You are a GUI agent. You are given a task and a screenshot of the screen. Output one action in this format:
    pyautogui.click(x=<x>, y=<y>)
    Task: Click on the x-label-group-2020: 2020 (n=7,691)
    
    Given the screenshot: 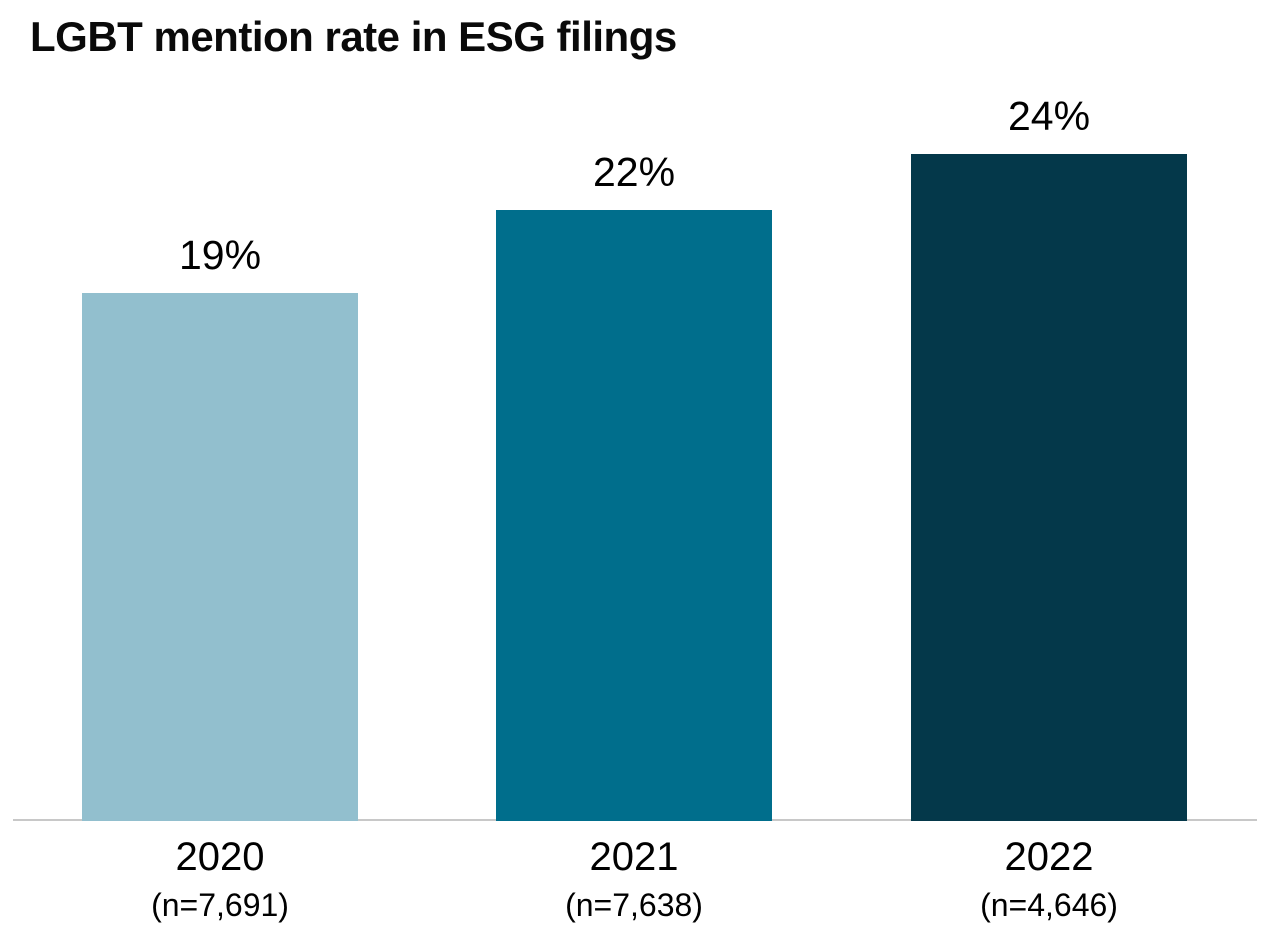 What is the action you would take?
    pyautogui.click(x=220, y=871)
    